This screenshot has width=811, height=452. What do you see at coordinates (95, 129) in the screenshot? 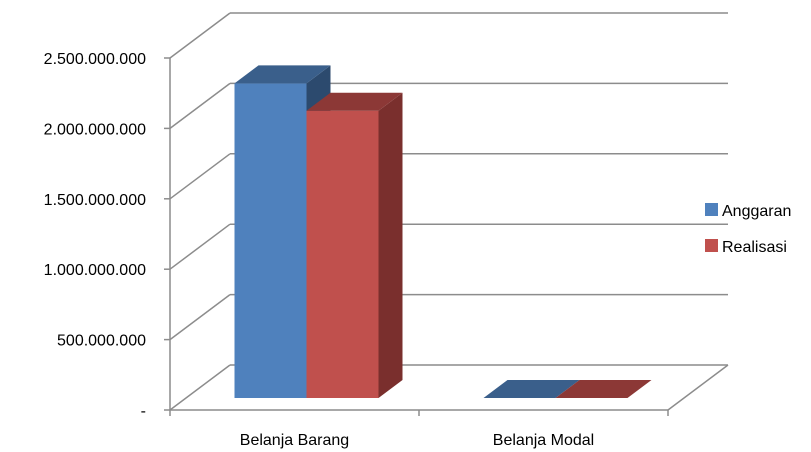
I see `y-tick-label: 2.000.000.000` at bounding box center [95, 129].